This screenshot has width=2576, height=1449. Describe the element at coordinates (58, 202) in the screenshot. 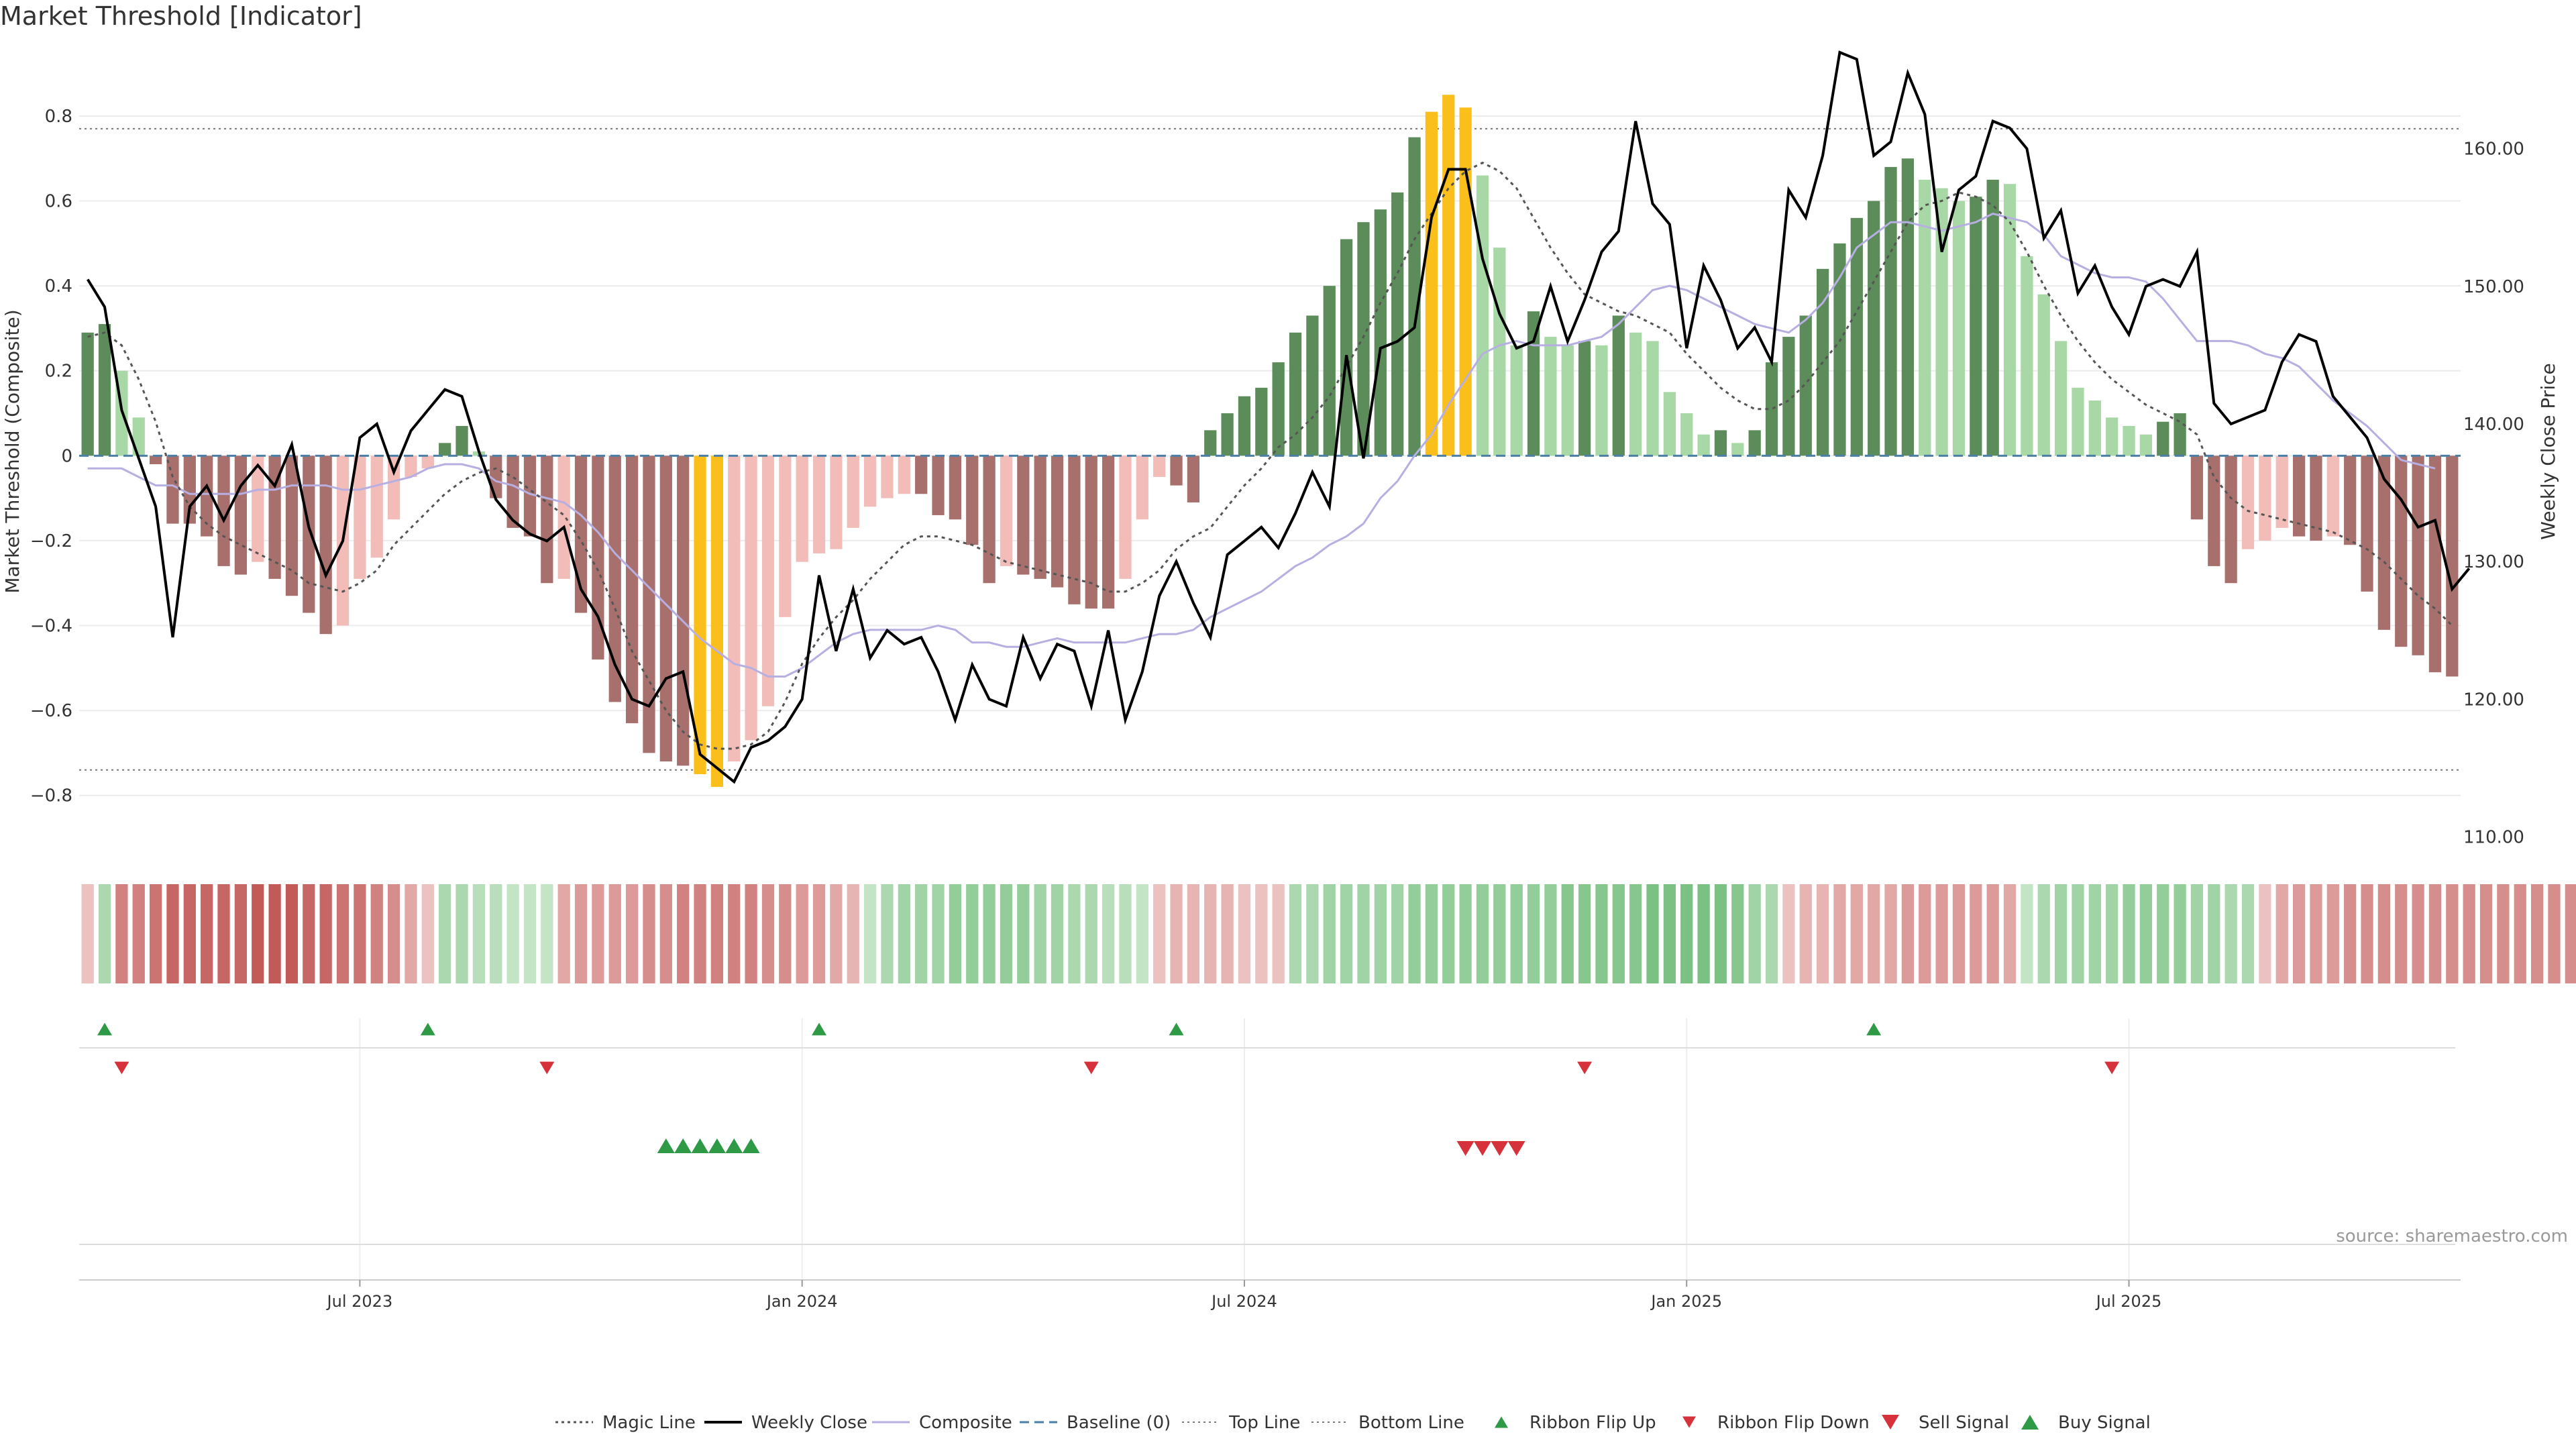

I see `left-tick-label: 0.6` at that location.